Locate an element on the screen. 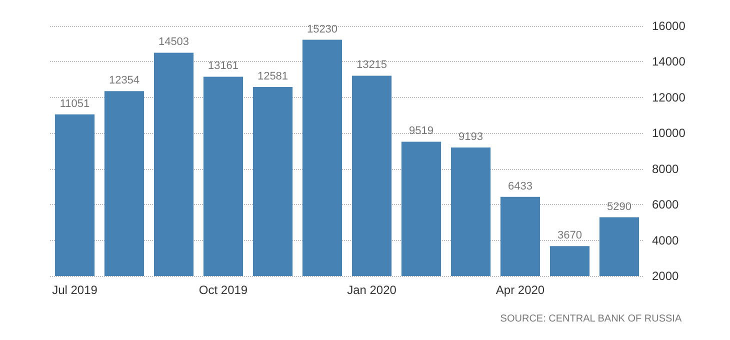  data-label: 3670 is located at coordinates (570, 236).